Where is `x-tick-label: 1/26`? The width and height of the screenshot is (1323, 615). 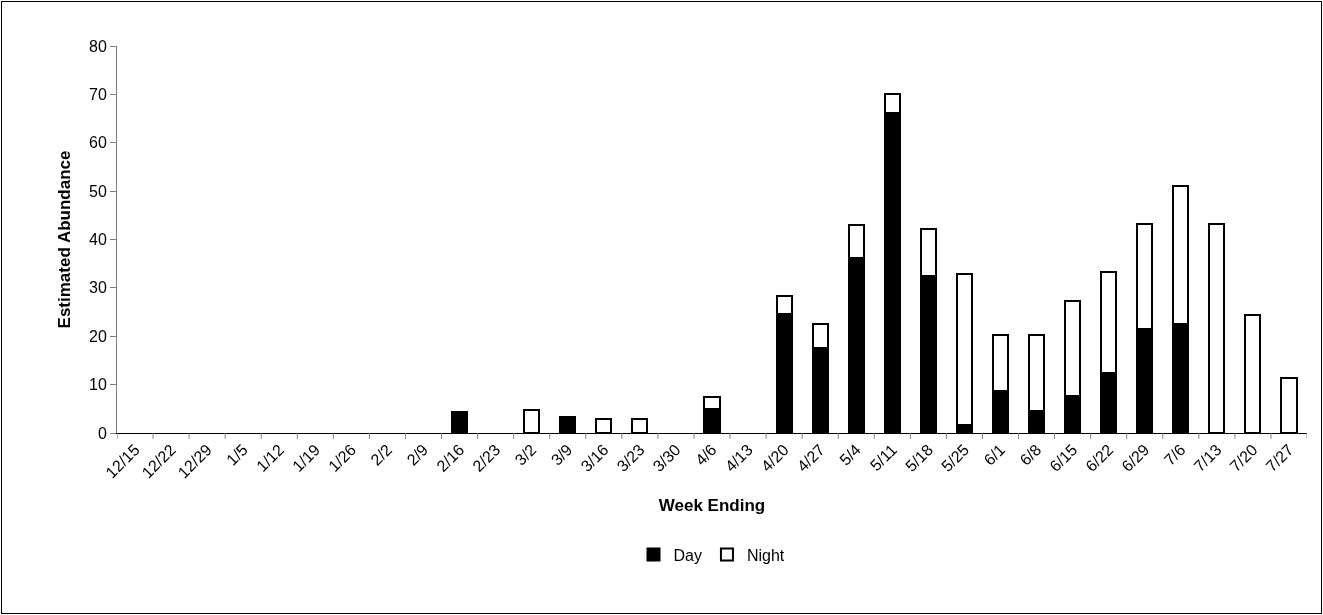
x-tick-label: 1/26 is located at coordinates (342, 457).